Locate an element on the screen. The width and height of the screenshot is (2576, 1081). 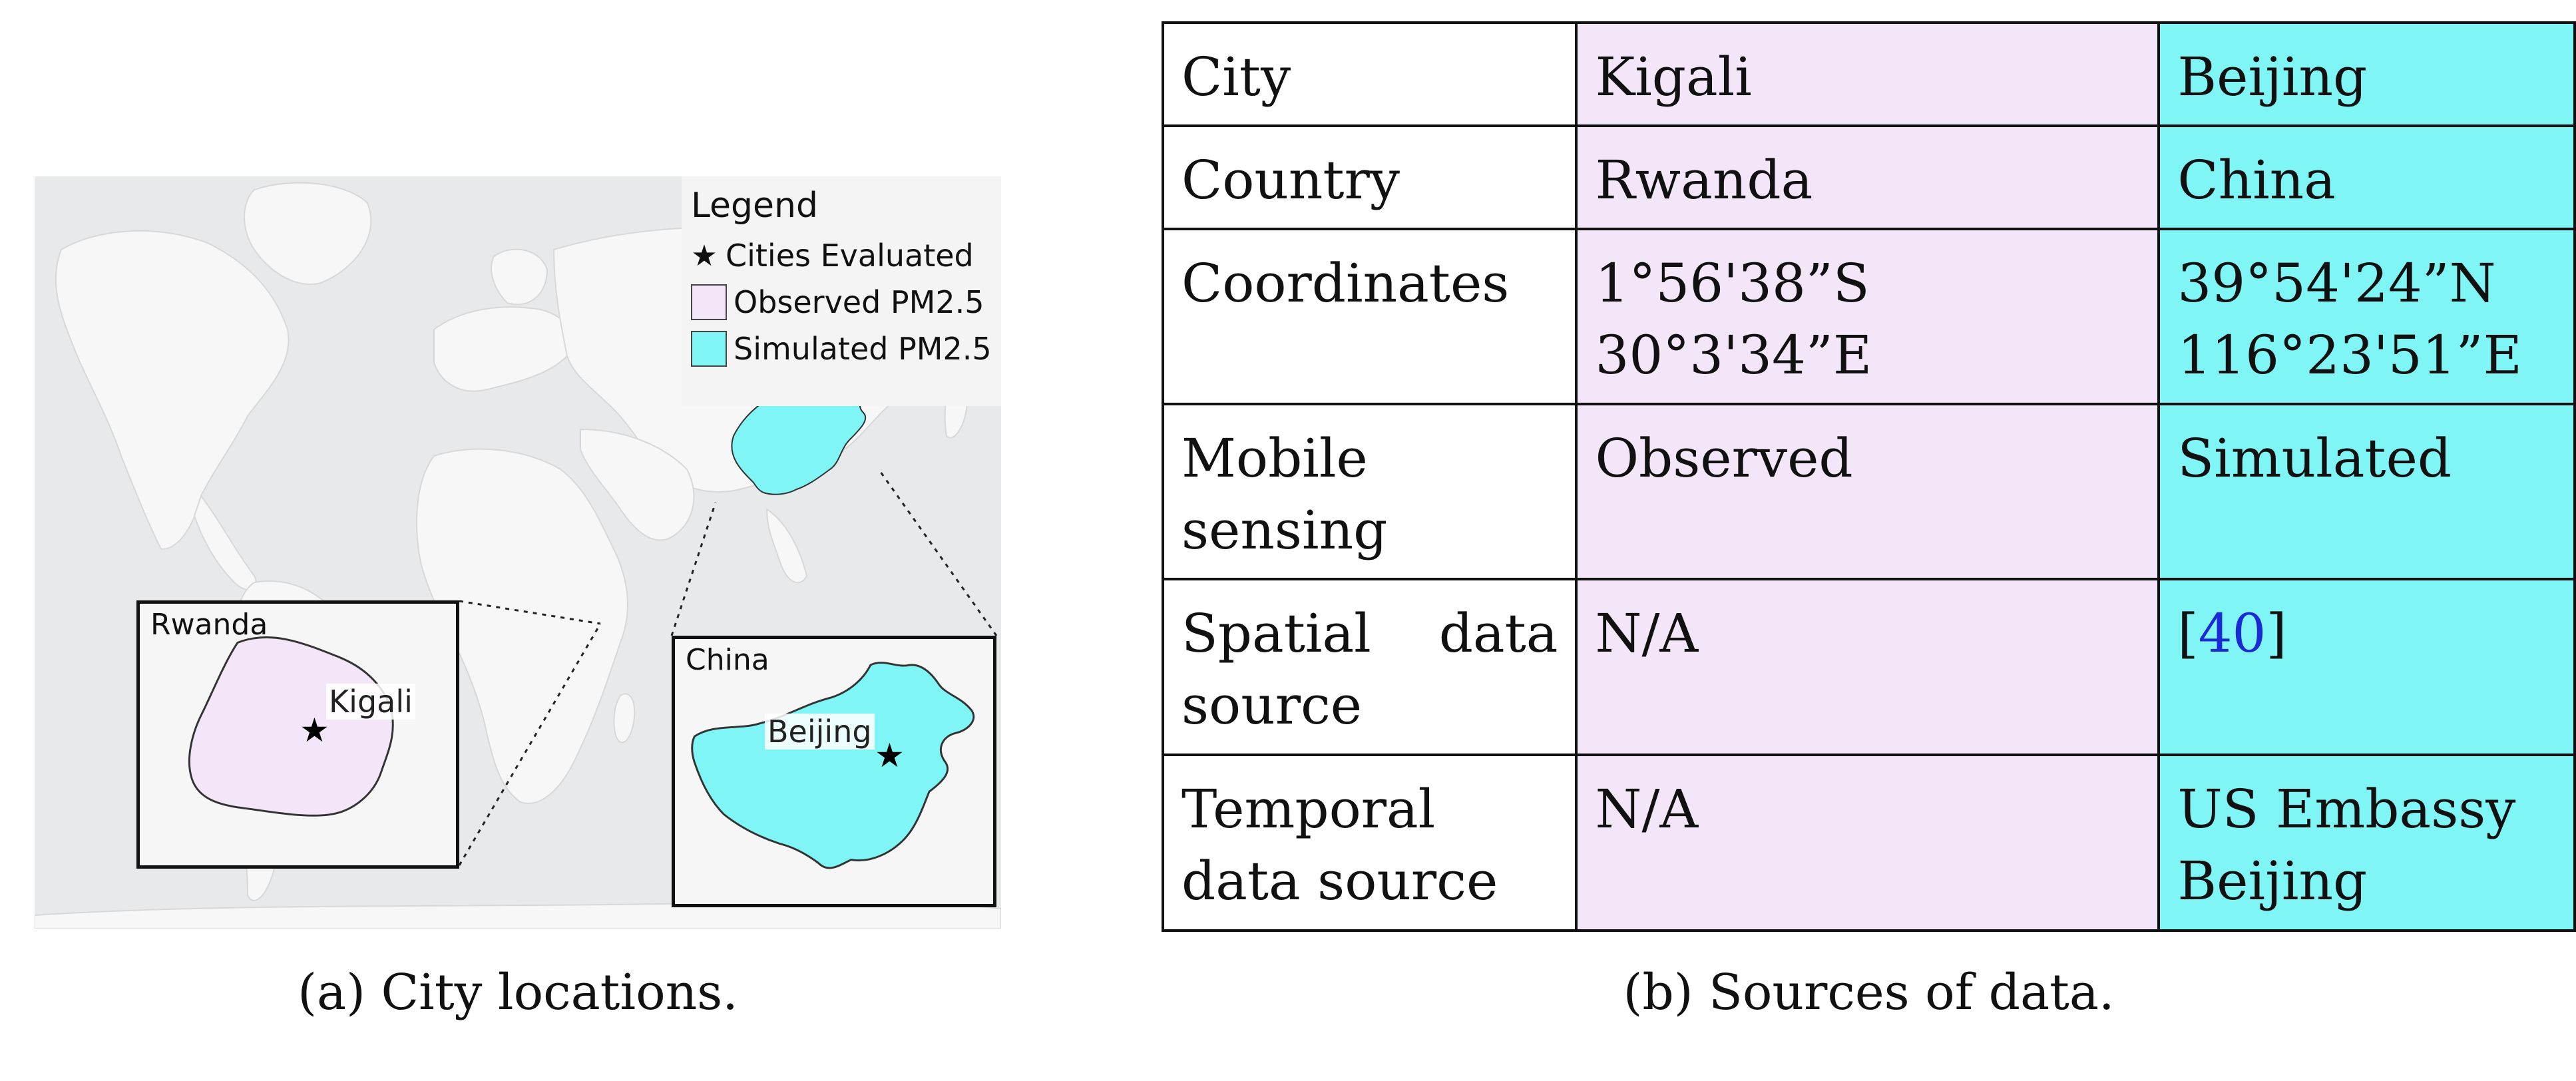
table-row: Spatial data source N/A [40] is located at coordinates (1868, 667).